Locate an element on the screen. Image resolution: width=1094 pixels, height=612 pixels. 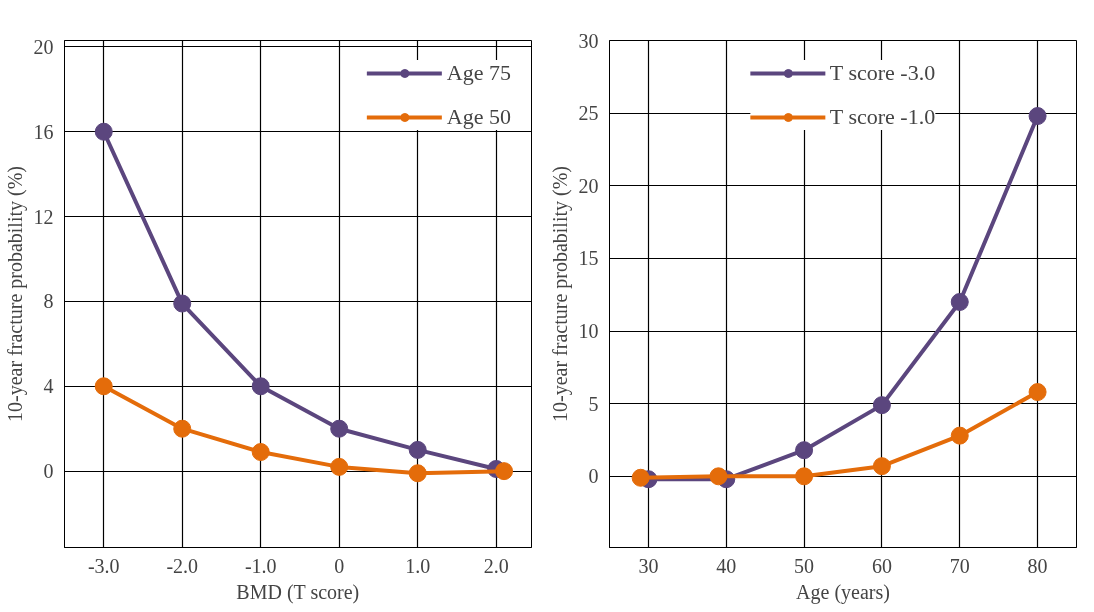
x-tick-label: 1.0 is located at coordinates (418, 565).